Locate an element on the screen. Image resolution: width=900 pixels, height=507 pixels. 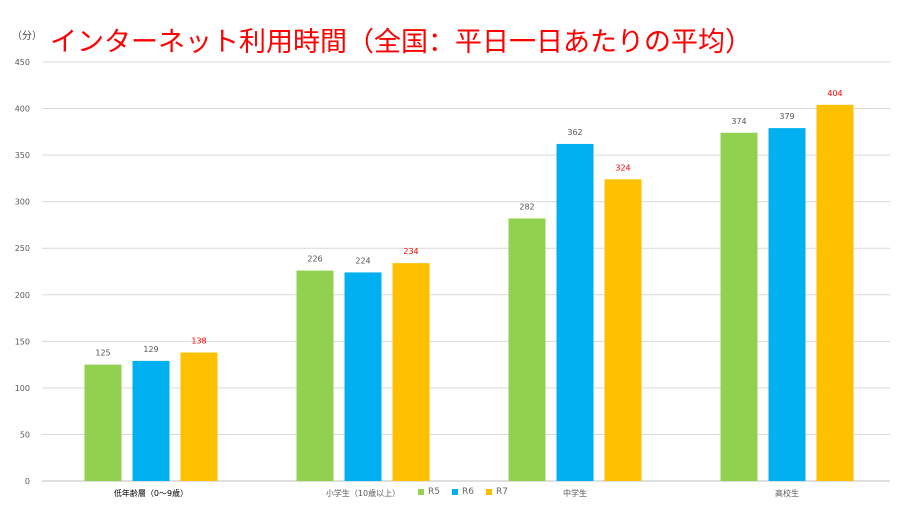
x-tick-label: 高校生 is located at coordinates (787, 493).